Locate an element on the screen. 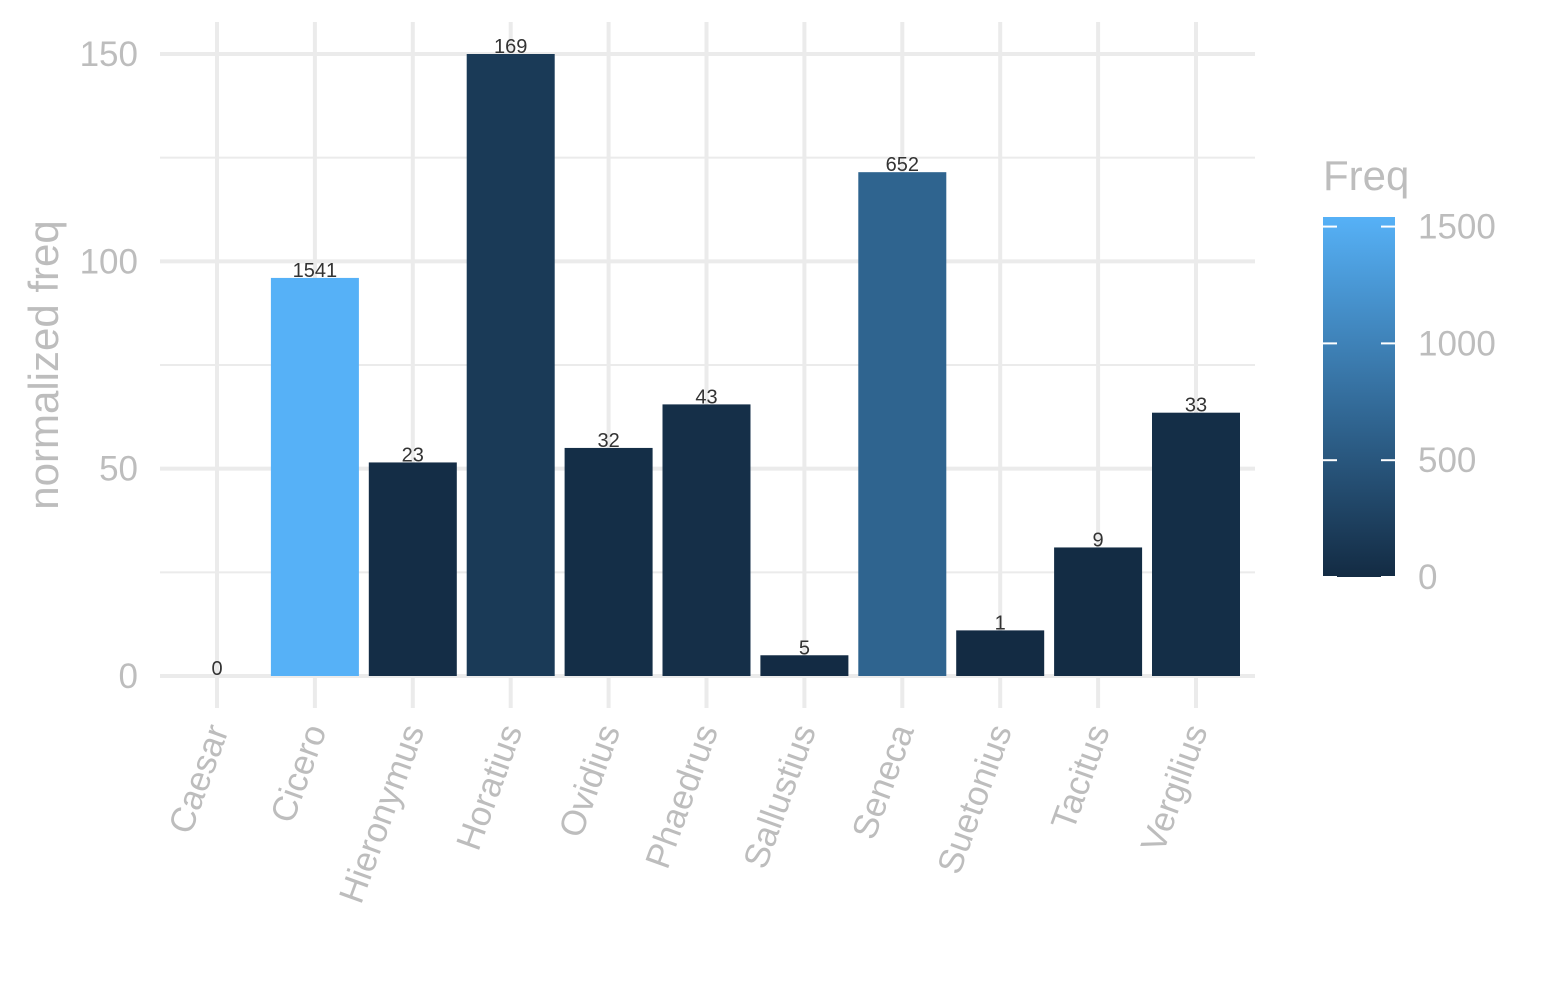  bar-tacitus is located at coordinates (1098, 611).